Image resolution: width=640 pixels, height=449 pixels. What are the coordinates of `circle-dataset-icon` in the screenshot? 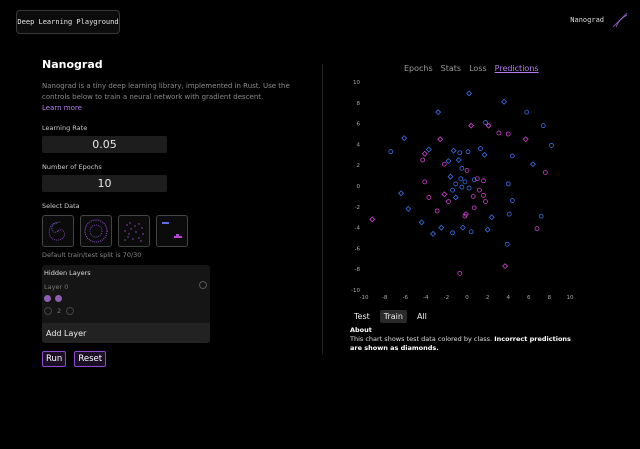 It's located at (96, 231).